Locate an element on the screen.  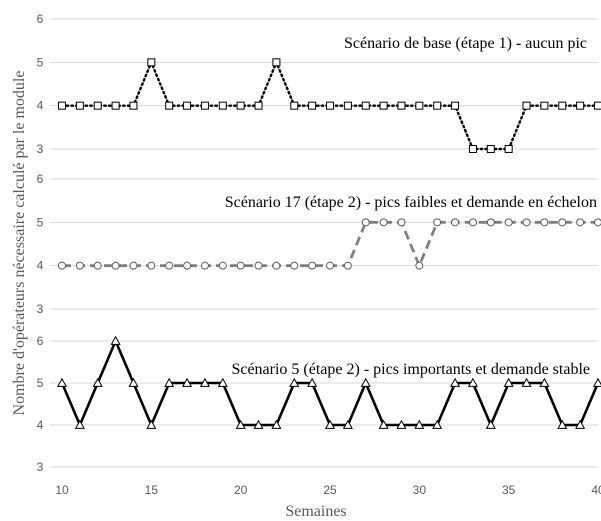
x-tick-label: 20 is located at coordinates (241, 490).